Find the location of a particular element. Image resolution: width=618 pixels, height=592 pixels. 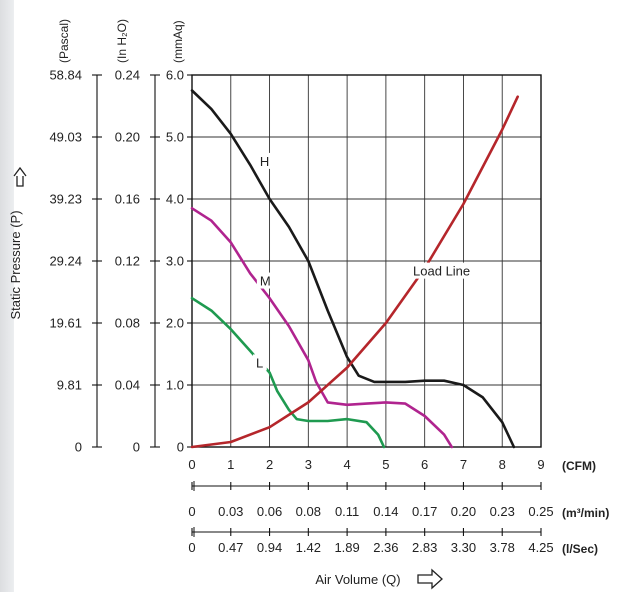

x-tick-label: 2.36 is located at coordinates (385, 547).